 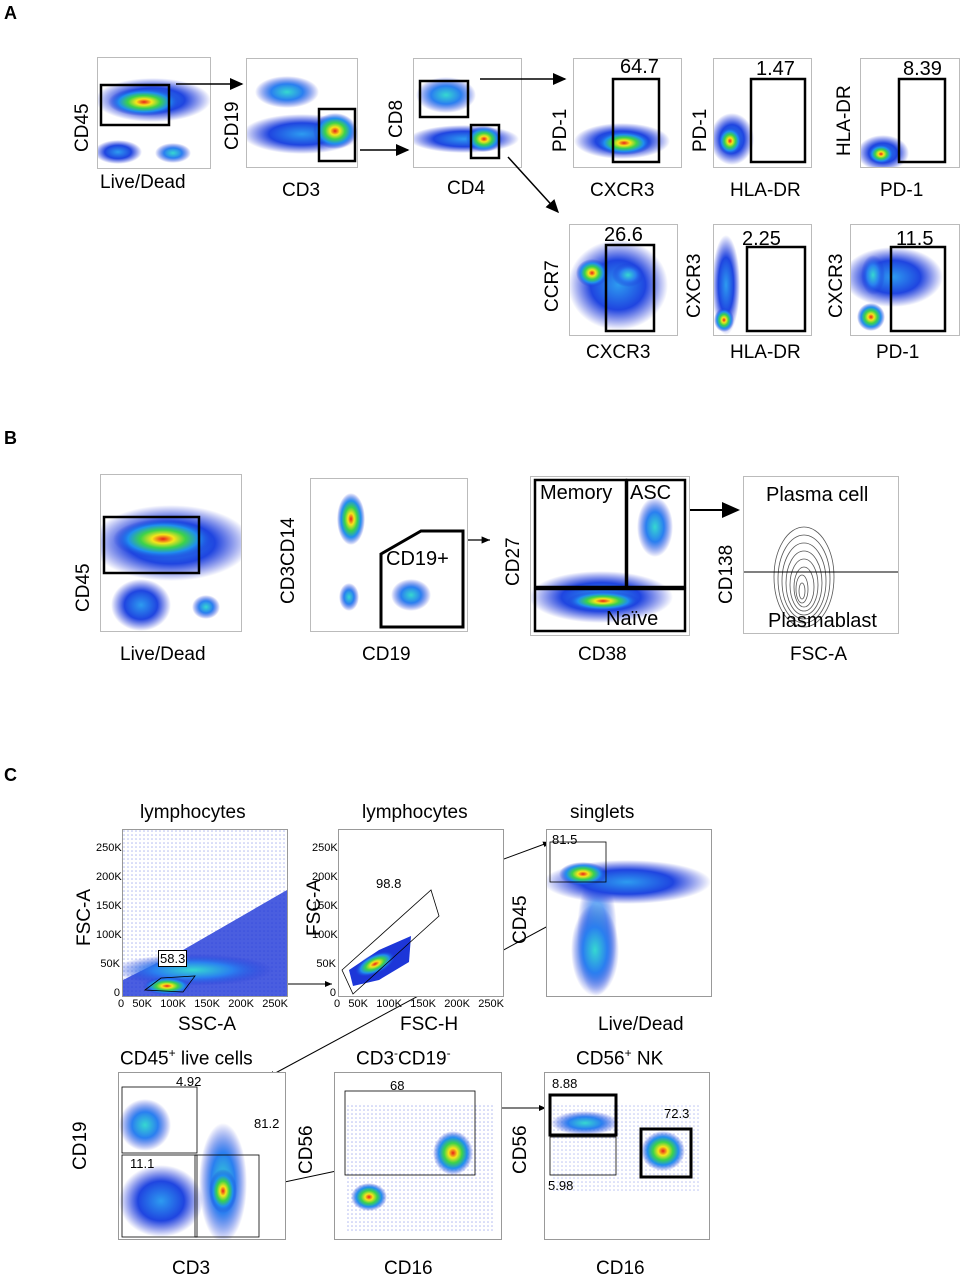 I want to click on b3-y-label: CD27, so click(x=513, y=561).